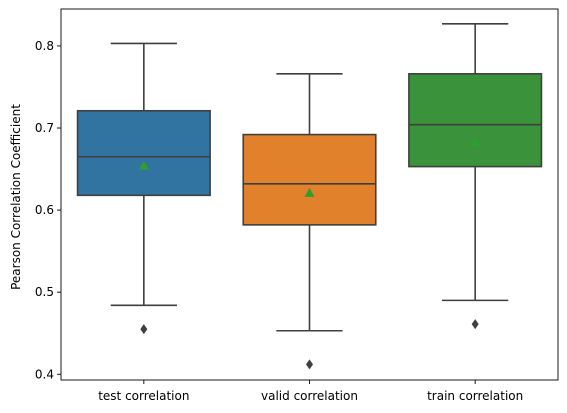 This screenshot has width=567, height=413. I want to click on x-tick-label: valid correlation, so click(309, 396).